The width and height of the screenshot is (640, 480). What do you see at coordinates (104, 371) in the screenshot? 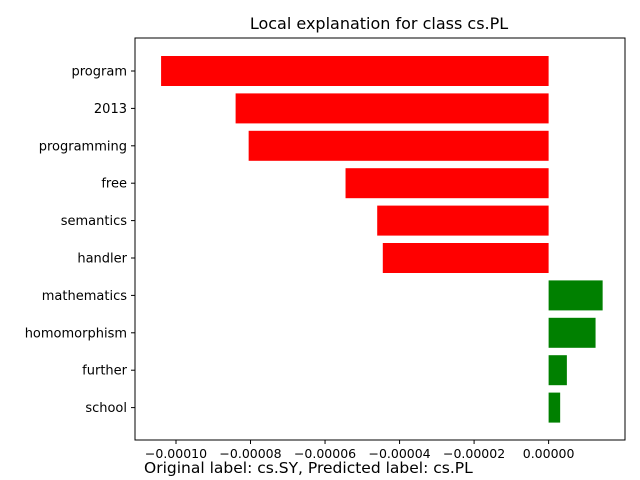
I see `y-tick-label: further` at bounding box center [104, 371].